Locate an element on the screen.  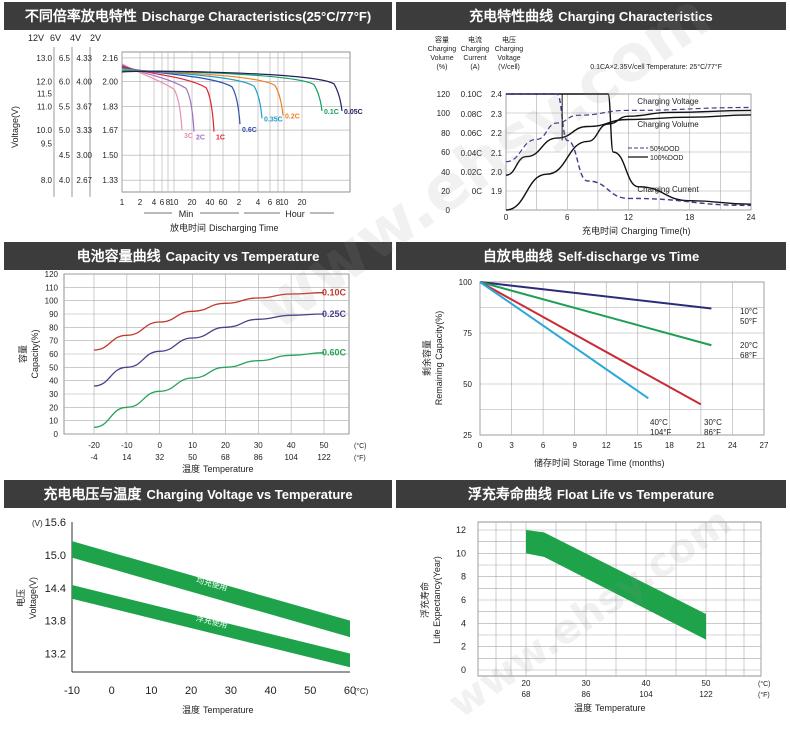
capacity-y-tick-7: 70 is located at coordinates (53, 341).